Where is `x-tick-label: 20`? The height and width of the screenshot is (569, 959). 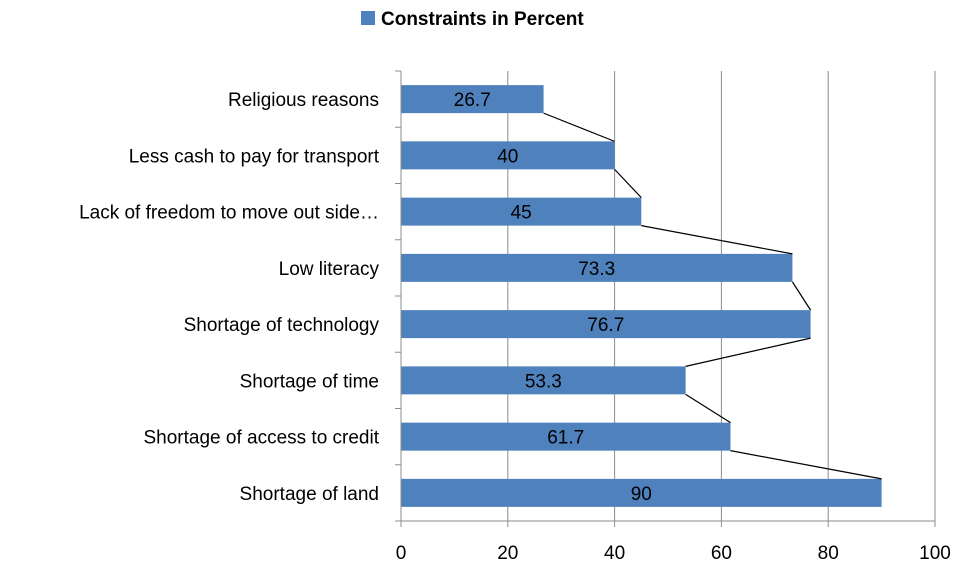 x-tick-label: 20 is located at coordinates (507, 553).